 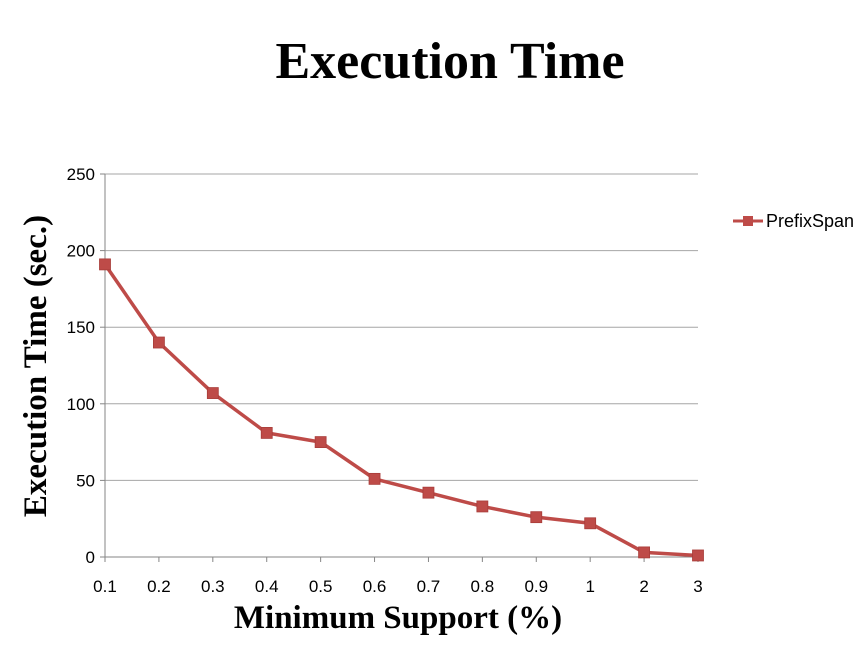 I want to click on y-tick-label: 0, so click(x=90, y=557).